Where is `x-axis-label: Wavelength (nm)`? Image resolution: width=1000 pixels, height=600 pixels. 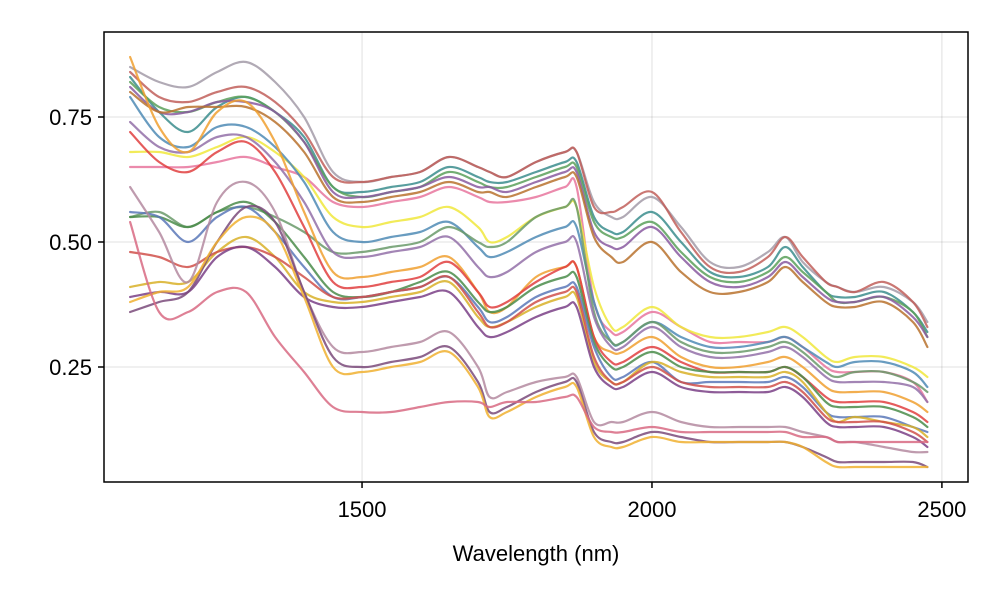 x-axis-label: Wavelength (nm) is located at coordinates (536, 553).